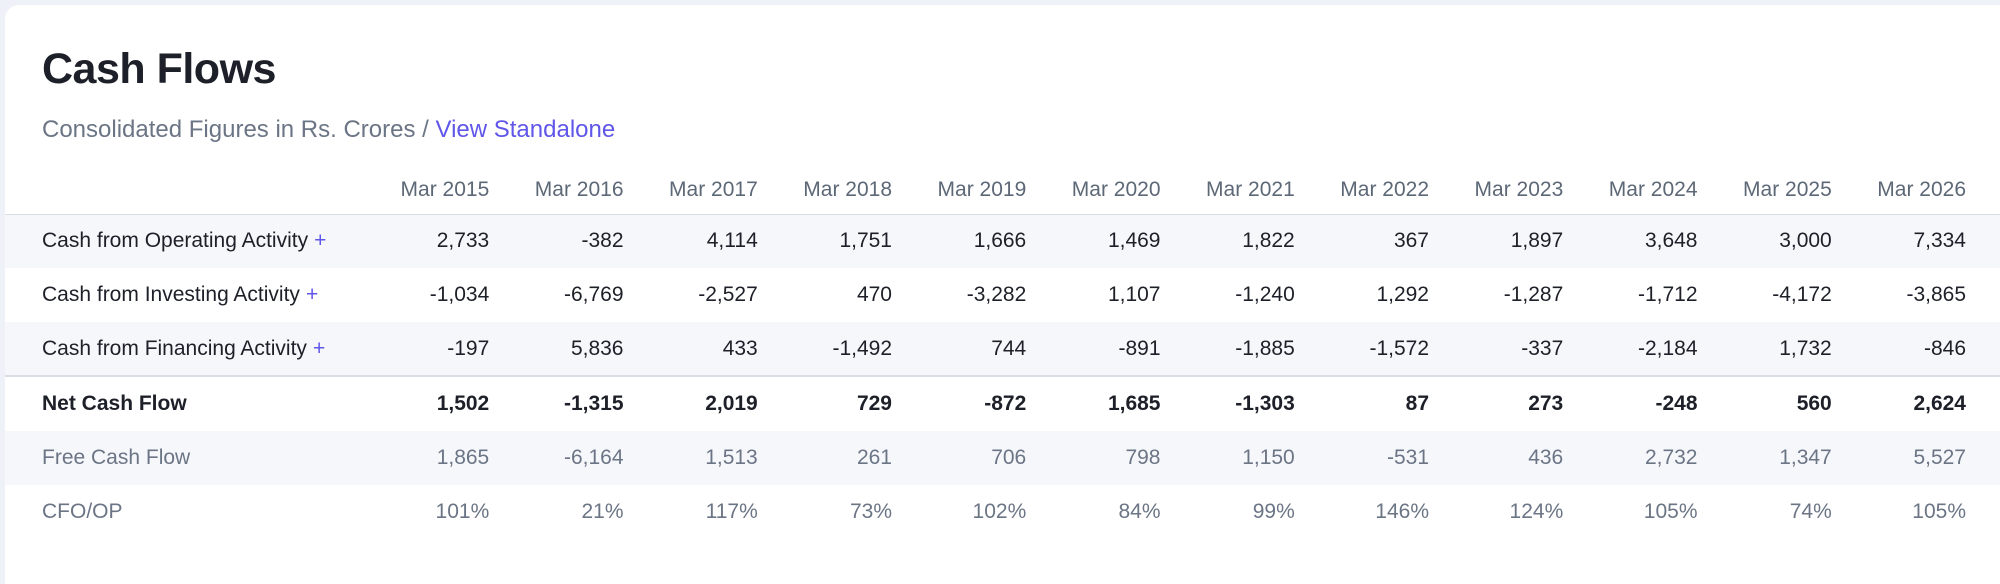  Describe the element at coordinates (1536, 511) in the screenshot. I see `value-cell: 124%` at that location.